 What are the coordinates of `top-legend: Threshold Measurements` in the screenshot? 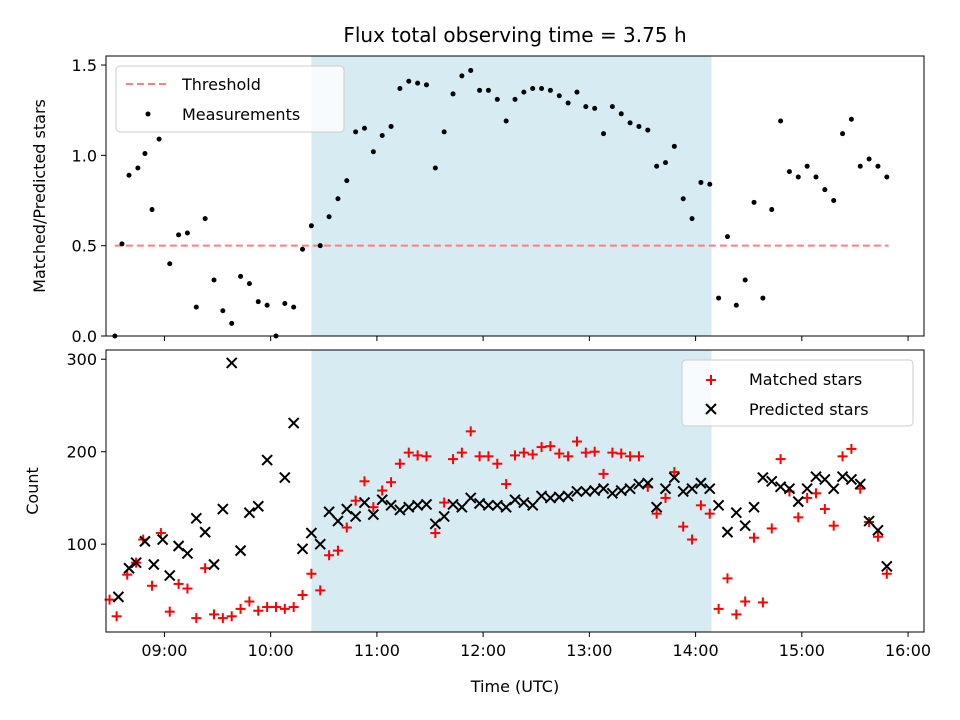 It's located at (230, 99).